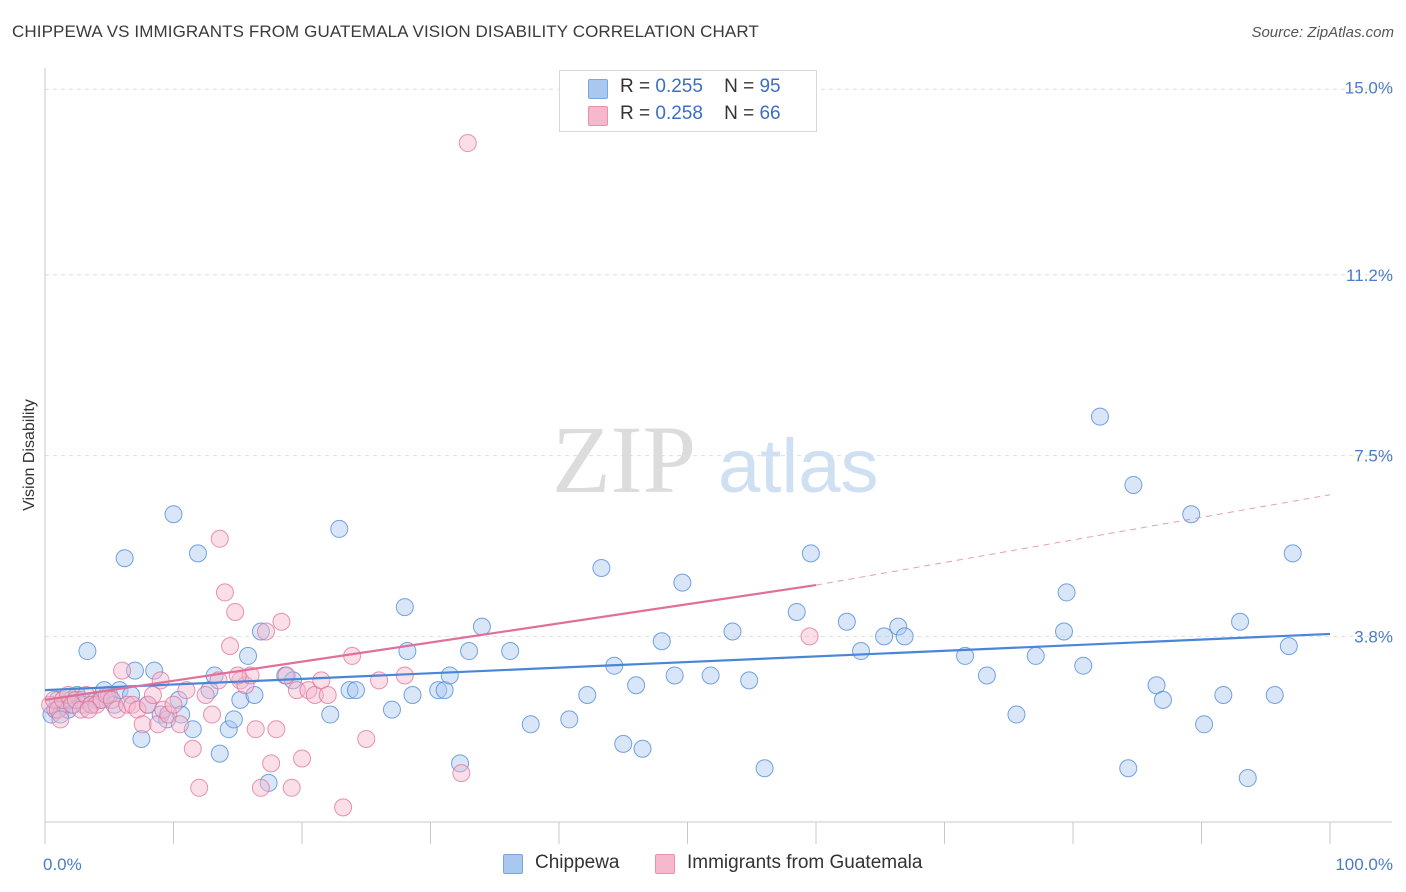 The height and width of the screenshot is (892, 1406). What do you see at coordinates (598, 89) in the screenshot?
I see `legend-swatch-chippewa` at bounding box center [598, 89].